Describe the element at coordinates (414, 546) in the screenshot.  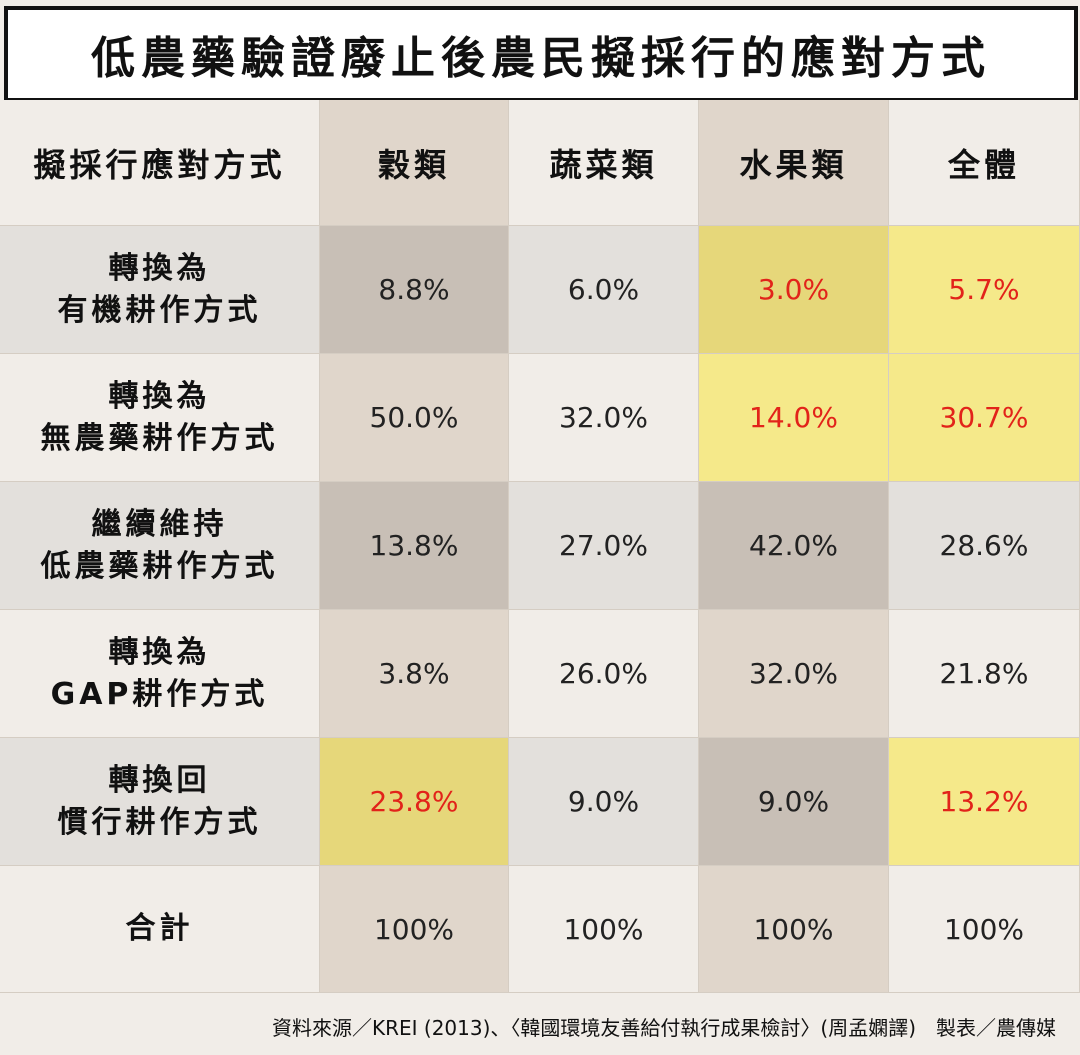
I see `table-cell: 13.8%` at that location.